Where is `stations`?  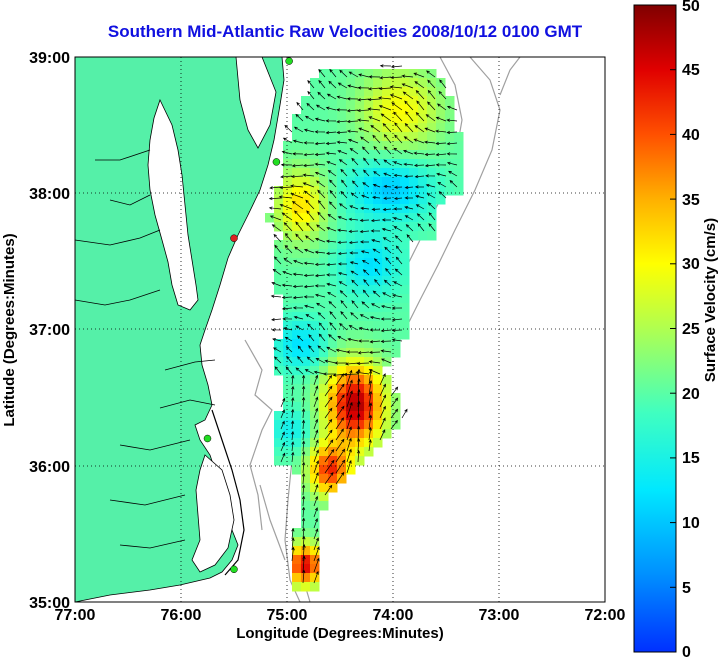 stations is located at coordinates (248, 315).